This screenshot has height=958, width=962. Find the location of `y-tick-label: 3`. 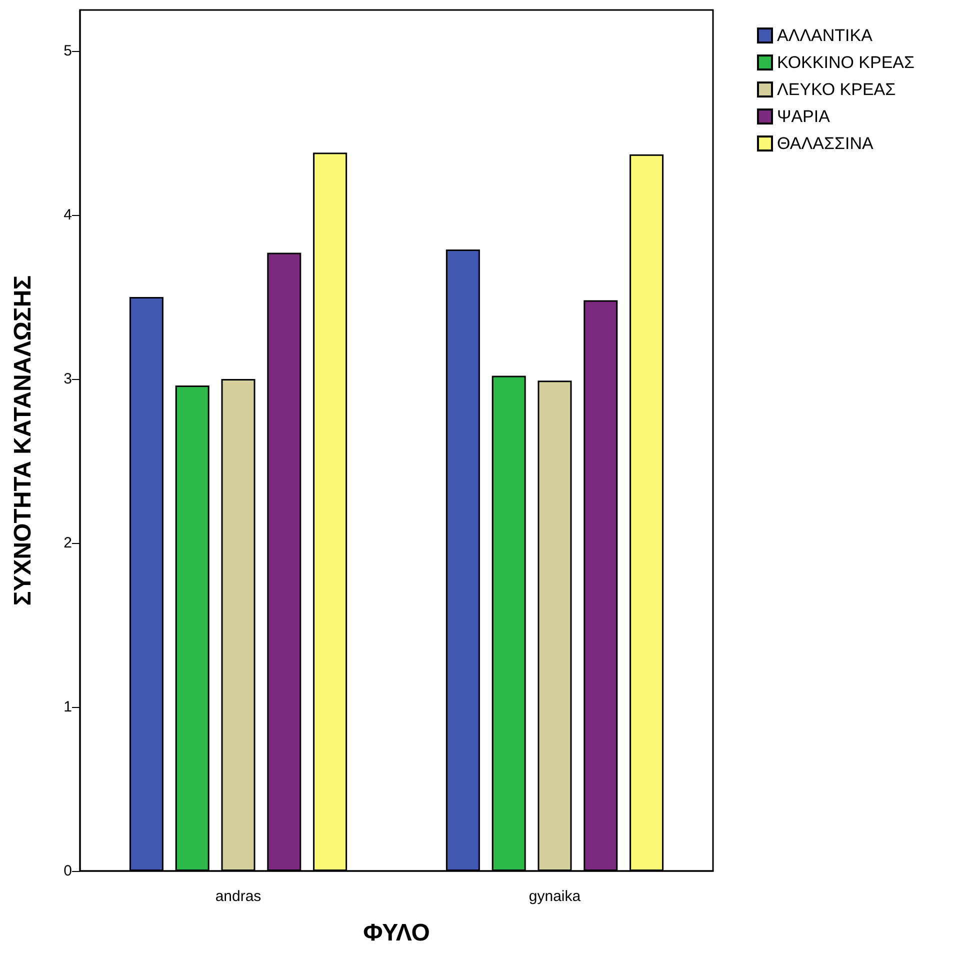

y-tick-label: 3 is located at coordinates (68, 379).